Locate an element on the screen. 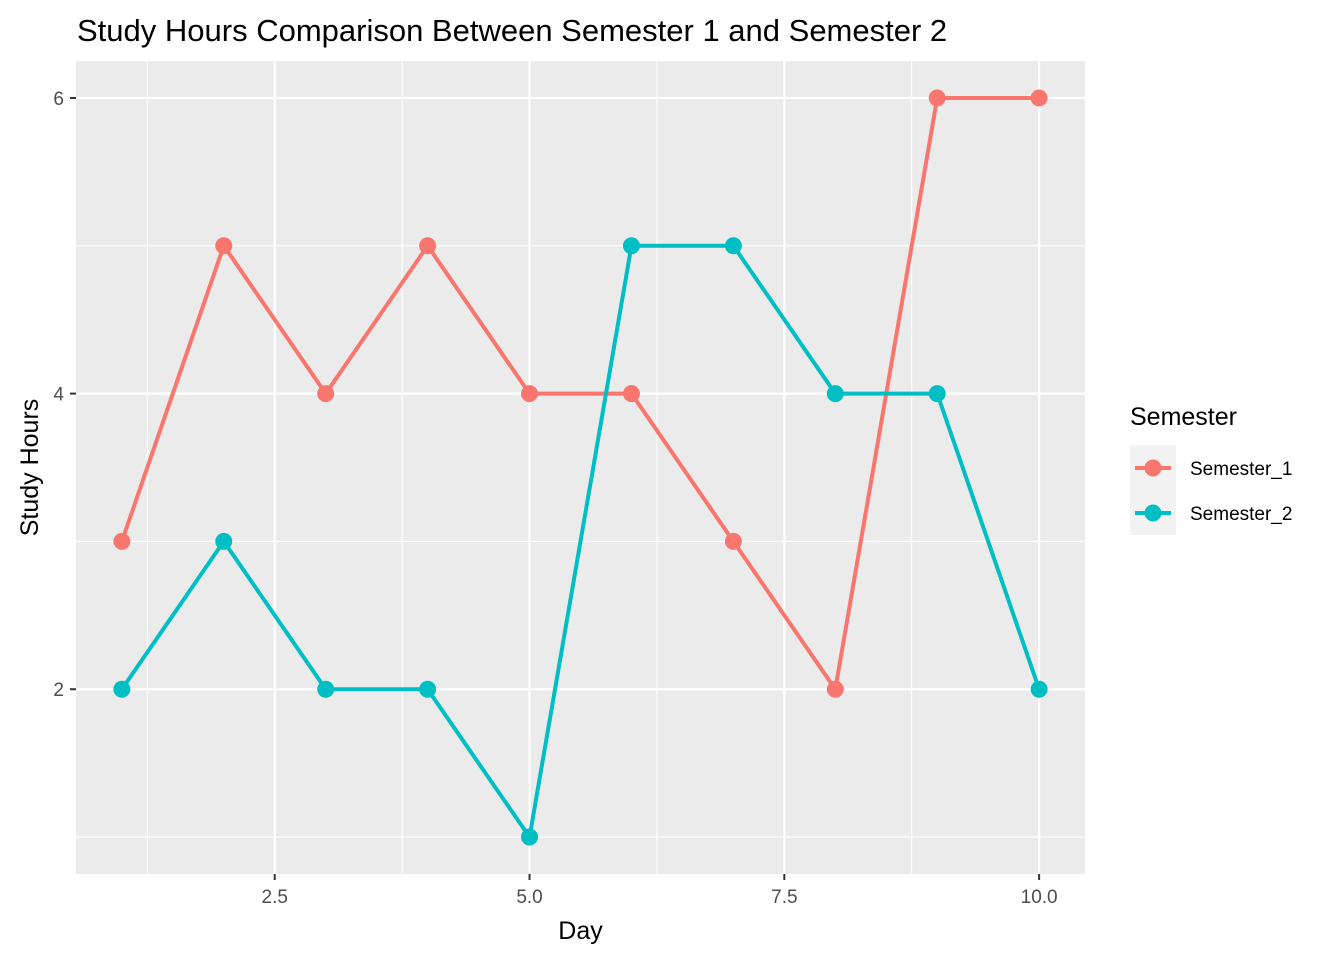 This screenshot has width=1344, height=960. y-tick-label: 4 is located at coordinates (58, 395).